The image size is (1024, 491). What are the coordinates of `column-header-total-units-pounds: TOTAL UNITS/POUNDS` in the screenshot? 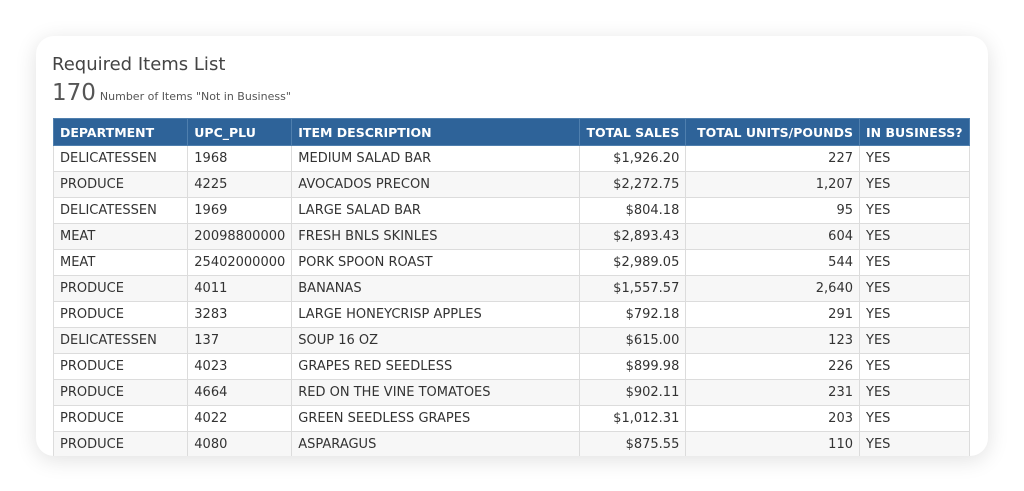 It's located at (772, 132).